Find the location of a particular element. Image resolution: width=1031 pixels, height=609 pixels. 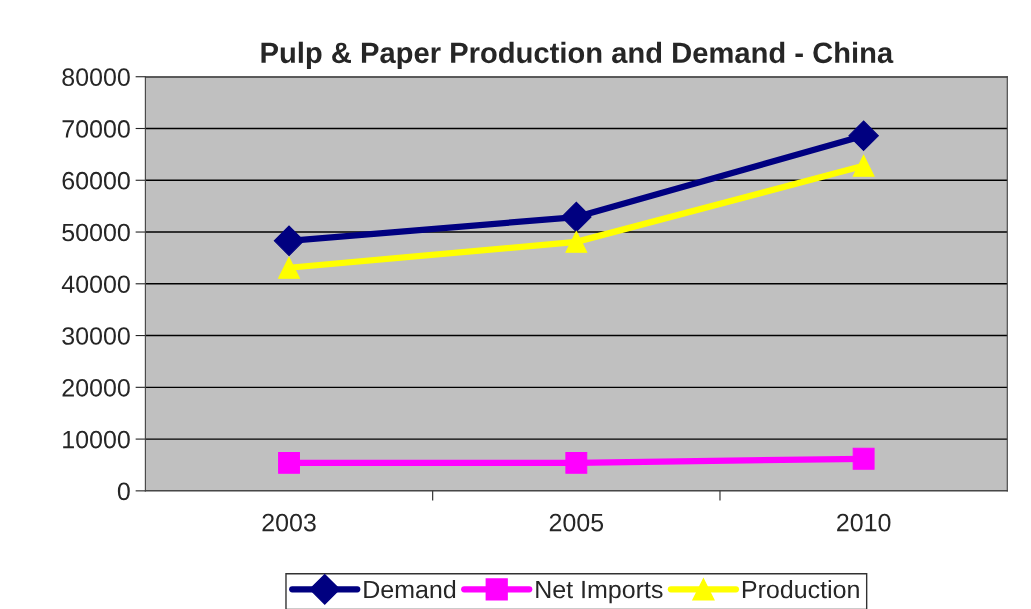

x-tick-label: 2003 is located at coordinates (289, 522).